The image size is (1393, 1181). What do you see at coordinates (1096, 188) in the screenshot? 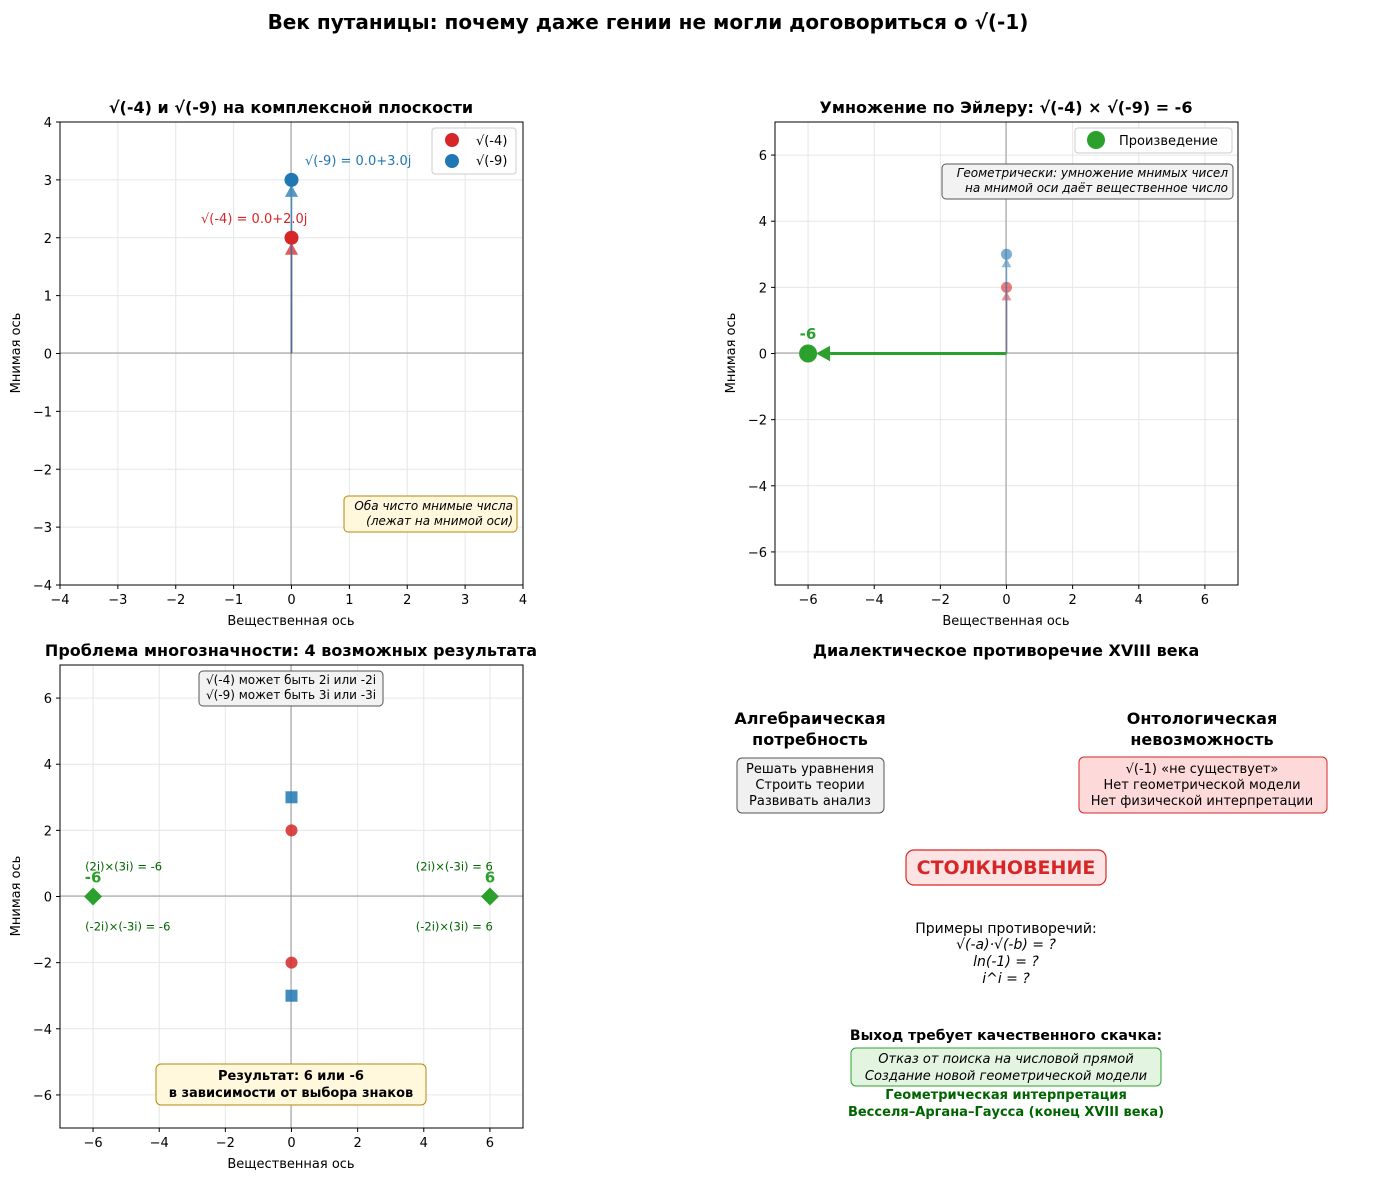
I see `plot2-note-line-2: на мнимой оси даёт вещественное число` at bounding box center [1096, 188].